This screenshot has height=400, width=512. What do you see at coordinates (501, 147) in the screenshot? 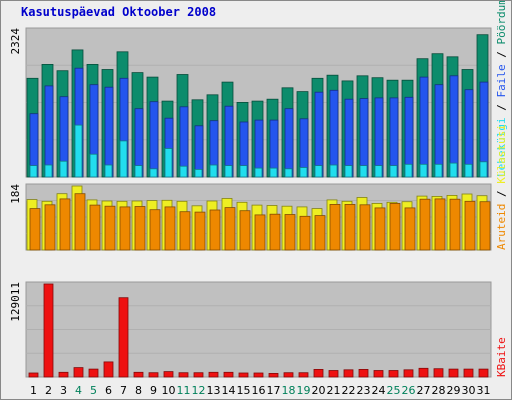
I see `legend-item-Lehekülgi: Lehekülgi` at bounding box center [501, 147].